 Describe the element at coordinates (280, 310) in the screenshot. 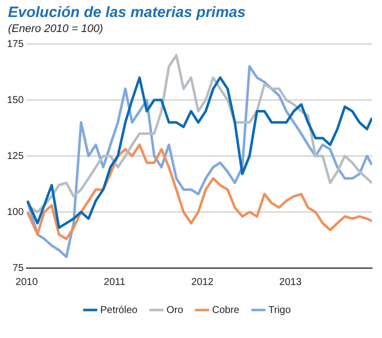

I see `legend-label: Trigo` at that location.